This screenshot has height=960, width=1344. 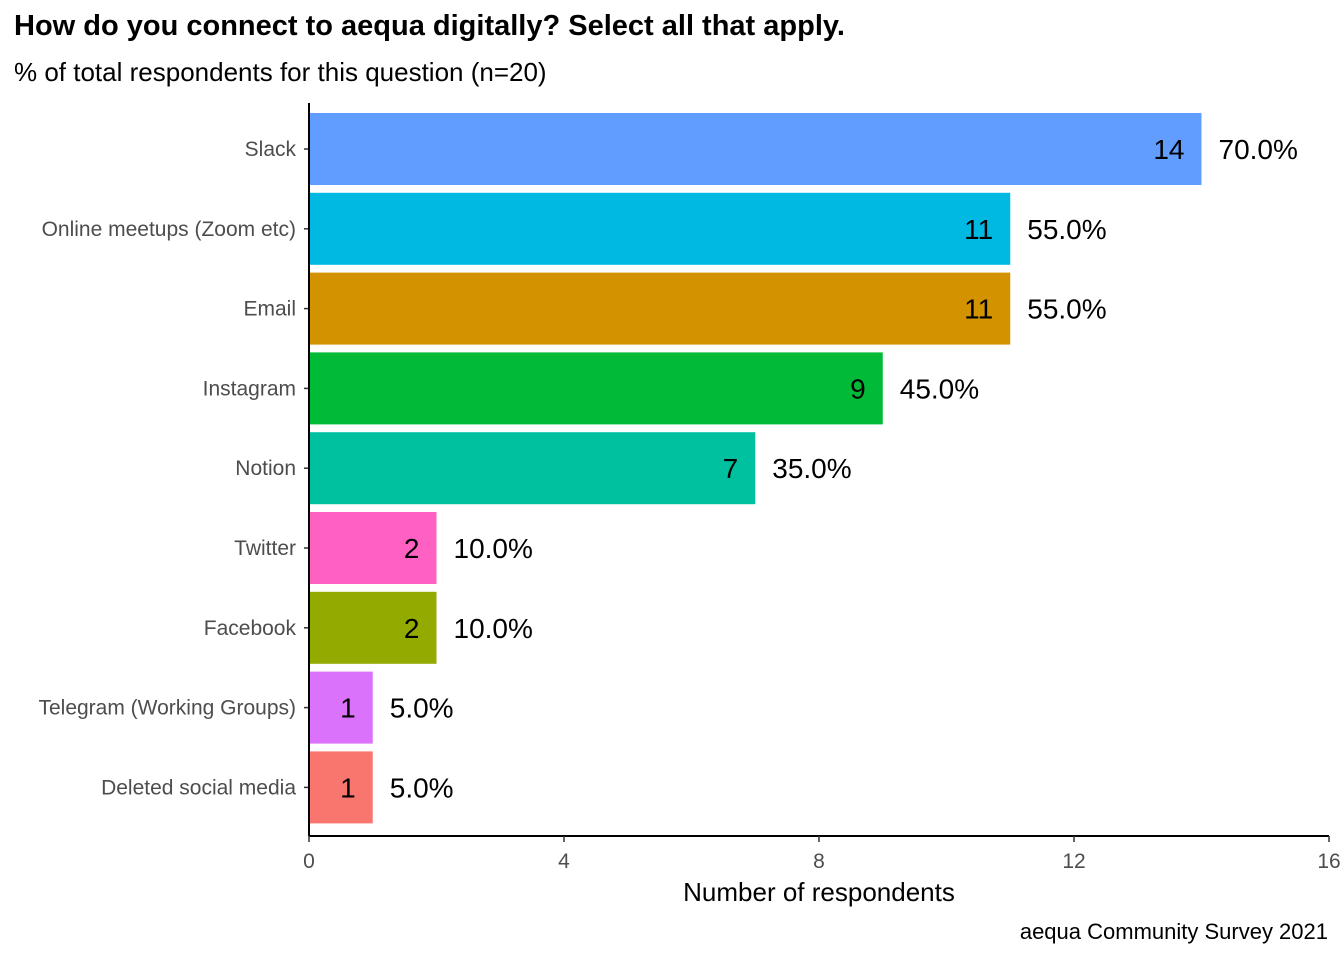 I want to click on bar-value-label-notion: 7, so click(x=731, y=468).